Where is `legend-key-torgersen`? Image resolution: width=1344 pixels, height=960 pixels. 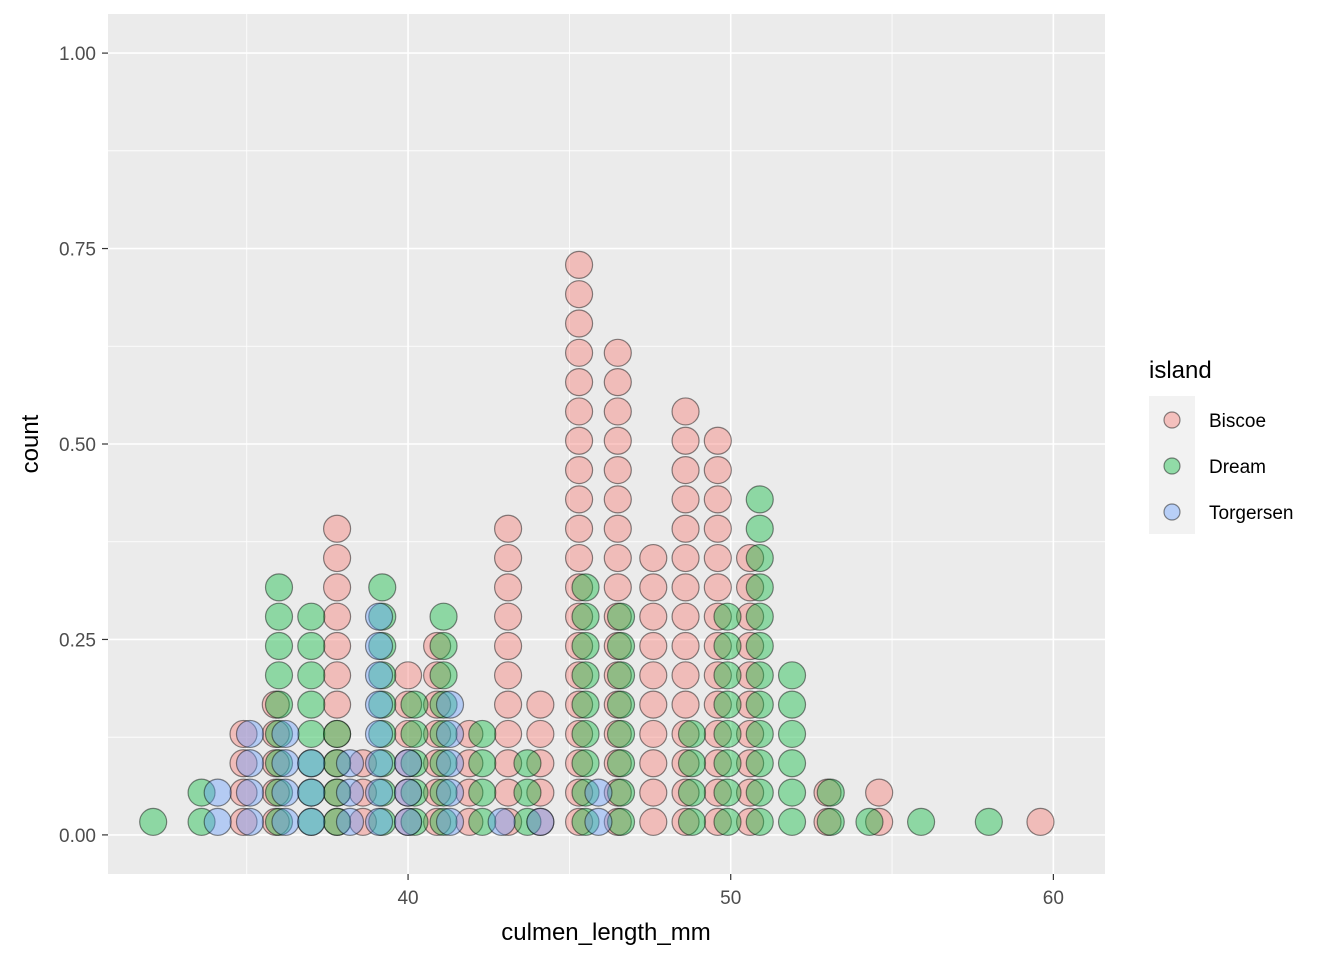
legend-key-torgersen is located at coordinates (1172, 512).